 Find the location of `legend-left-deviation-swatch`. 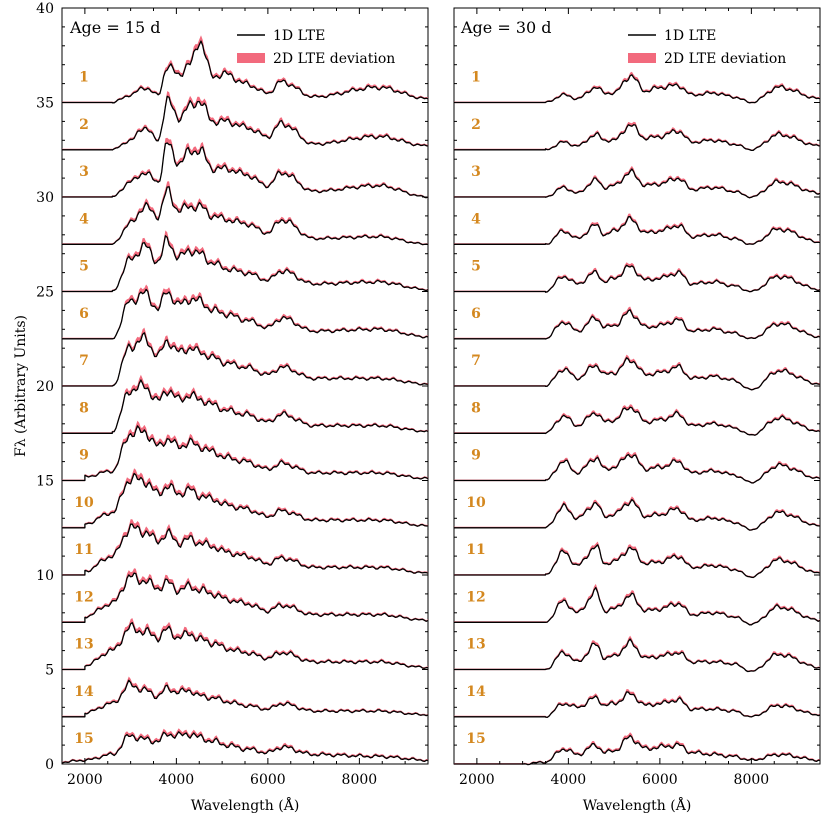

legend-left-deviation-swatch is located at coordinates (251, 58).